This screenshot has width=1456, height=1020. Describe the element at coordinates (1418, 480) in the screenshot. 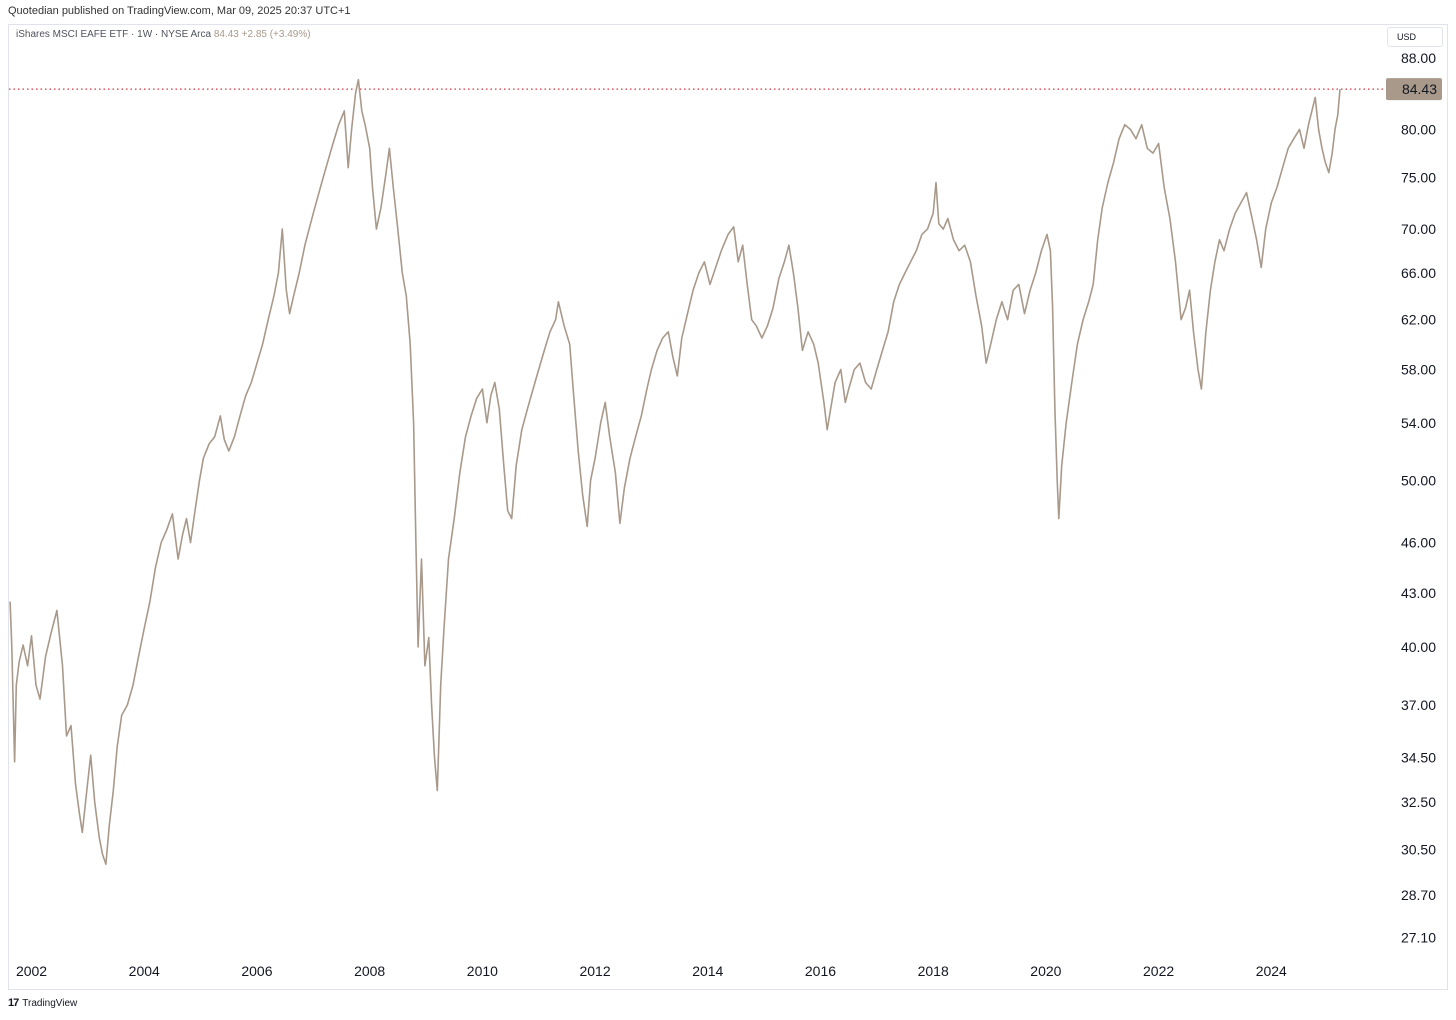

I see `y-tick-label: 50.00` at that location.